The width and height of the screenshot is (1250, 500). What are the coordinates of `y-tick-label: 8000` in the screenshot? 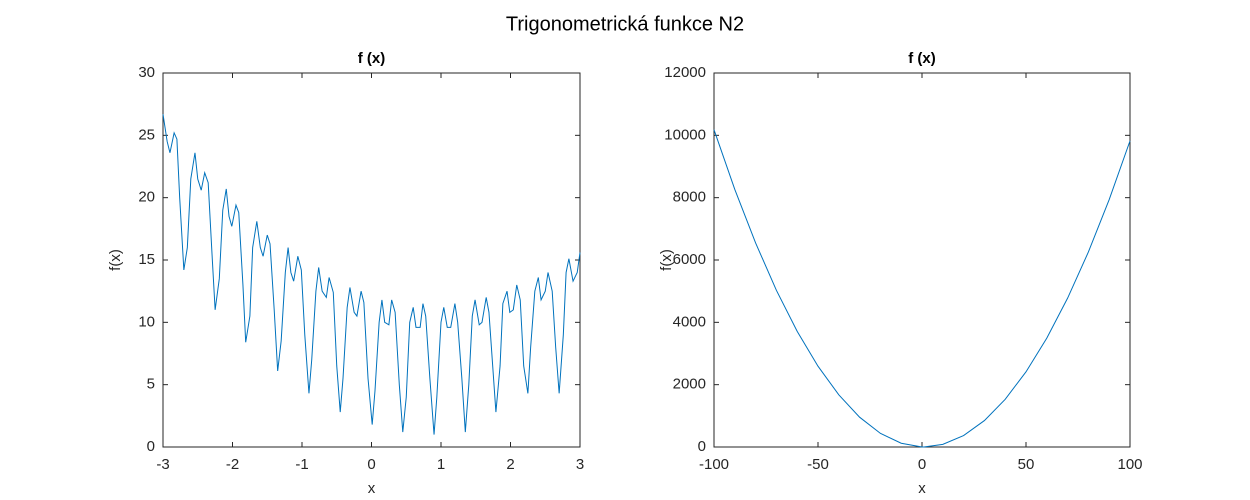 It's located at (689, 197).